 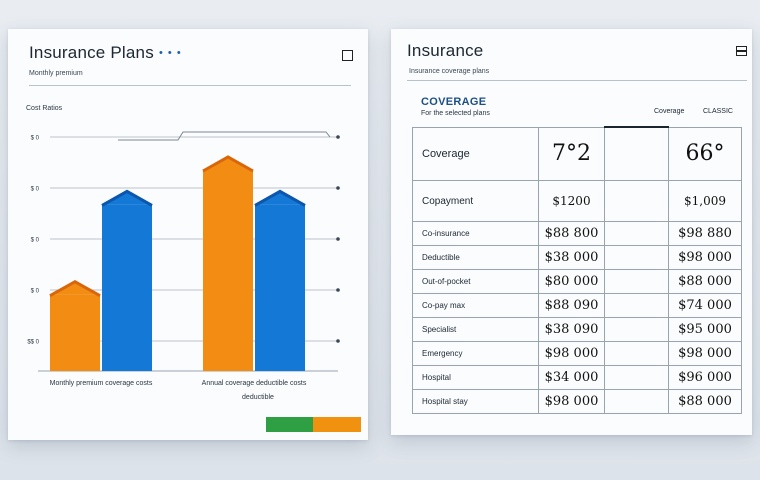 What do you see at coordinates (258, 397) in the screenshot?
I see `x-category-sublabel: deductible` at bounding box center [258, 397].